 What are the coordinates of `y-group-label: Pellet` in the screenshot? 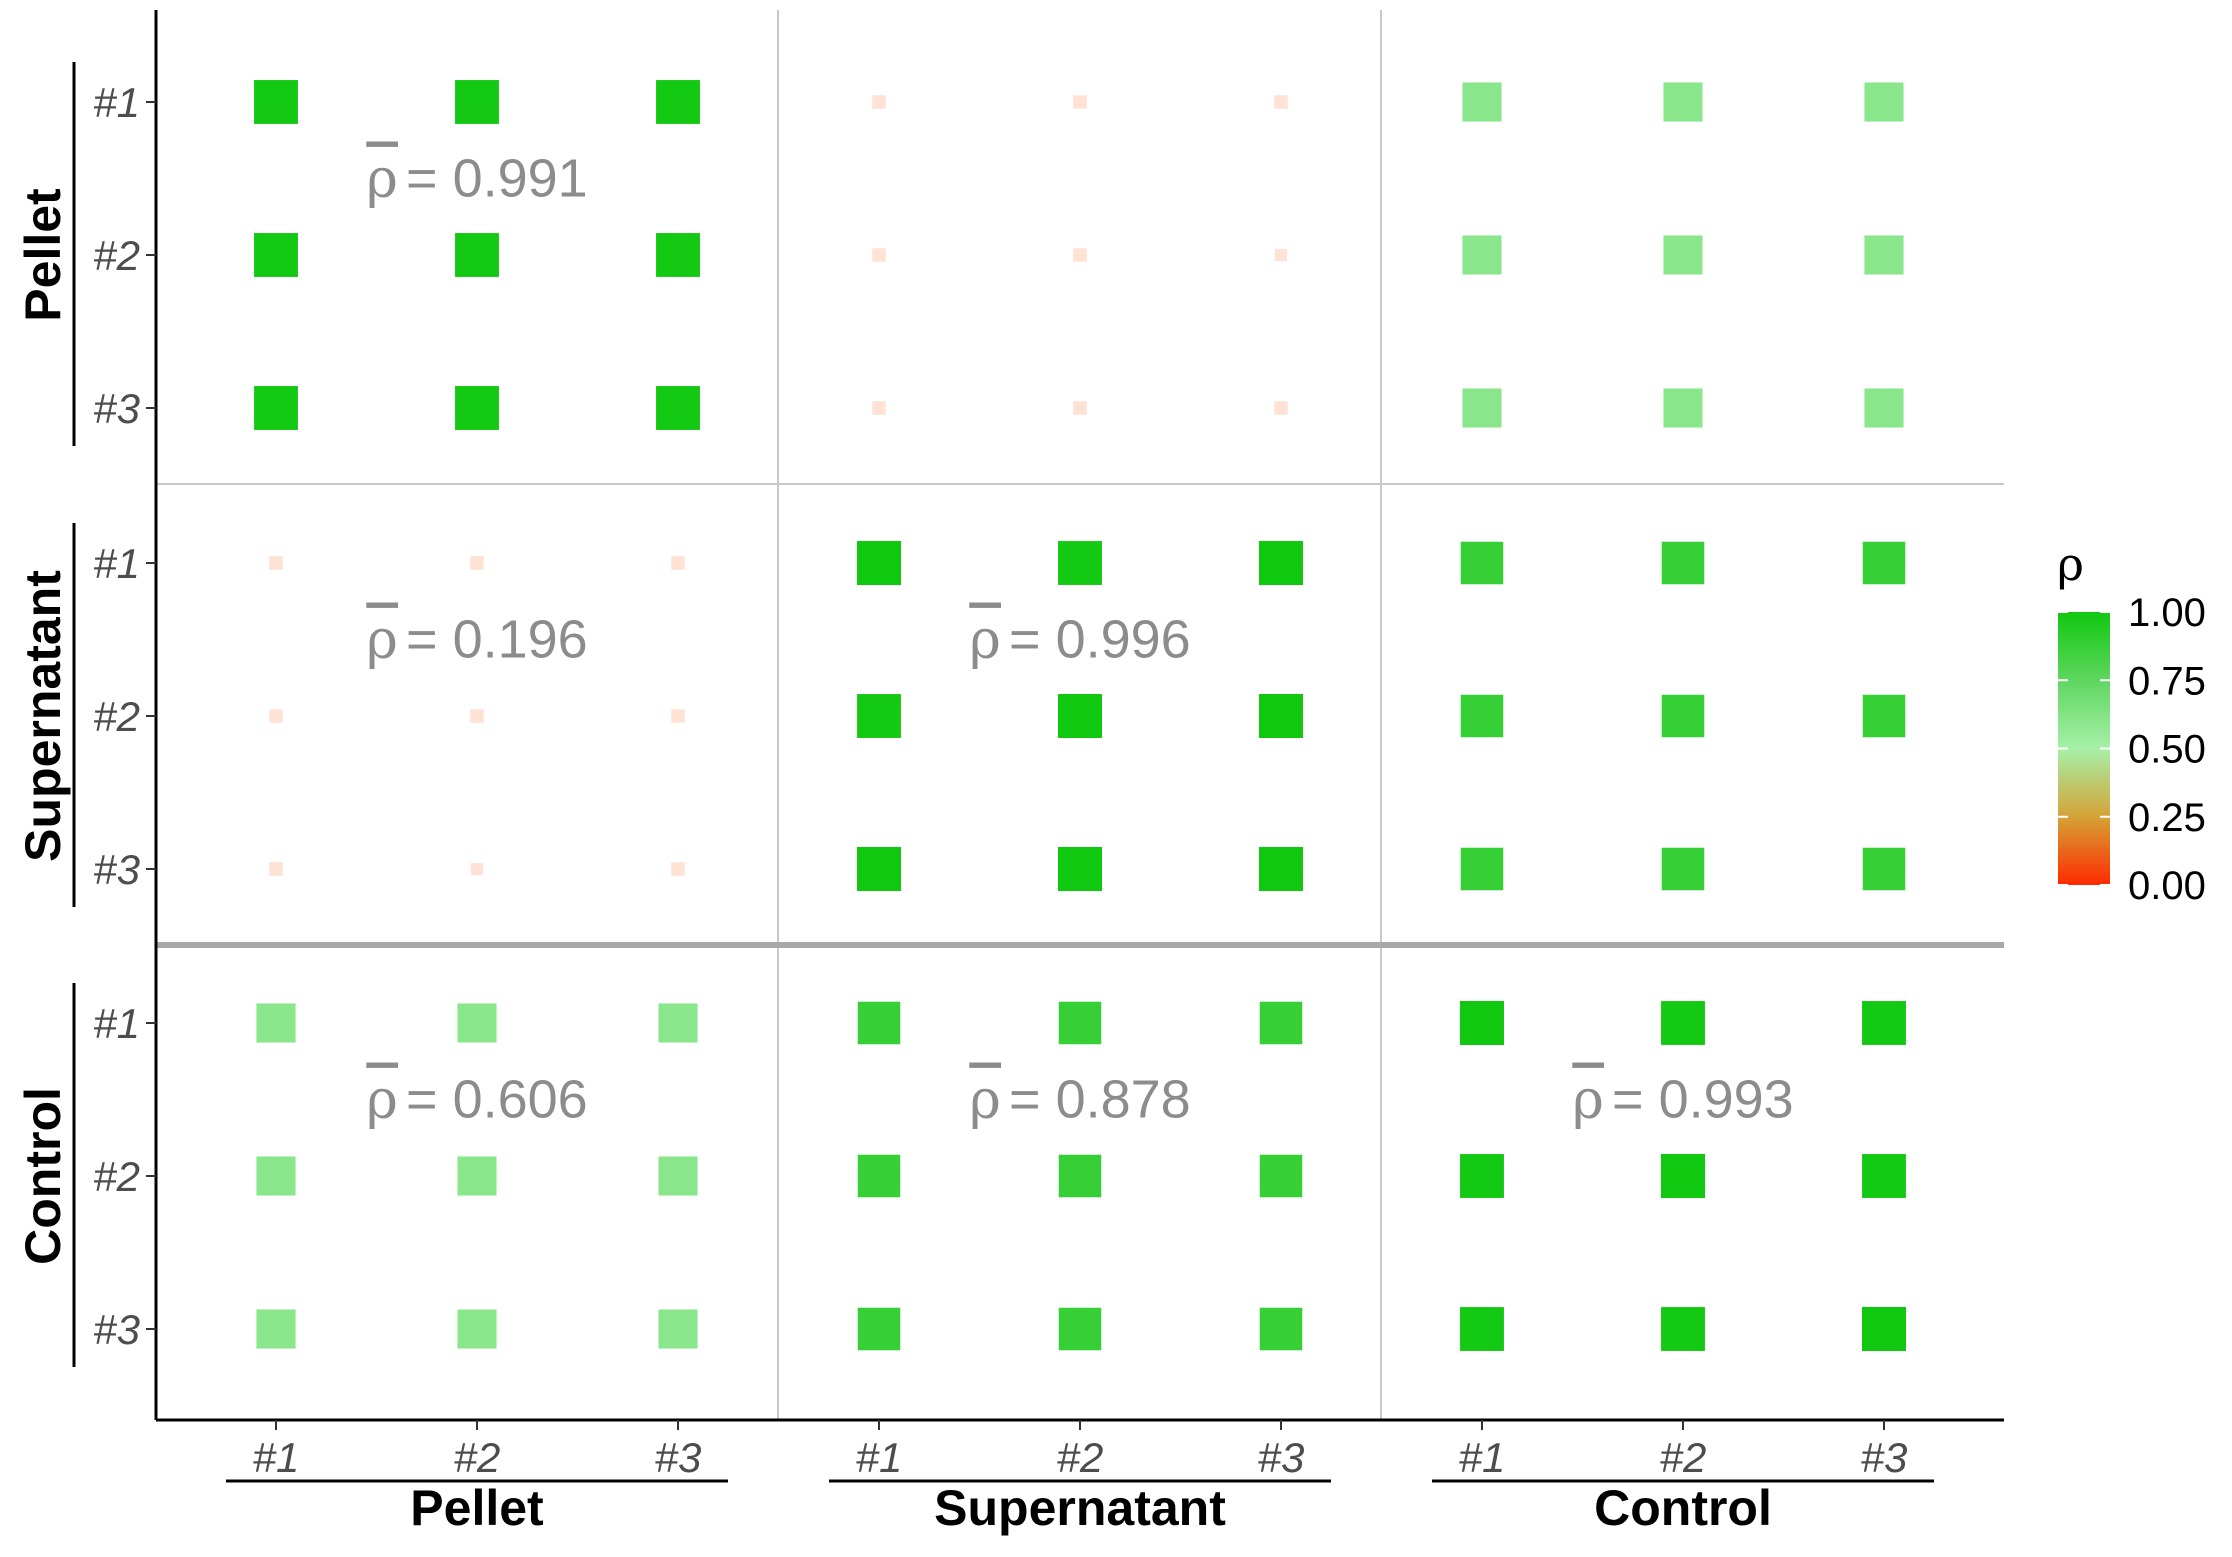 It's located at (43, 255).